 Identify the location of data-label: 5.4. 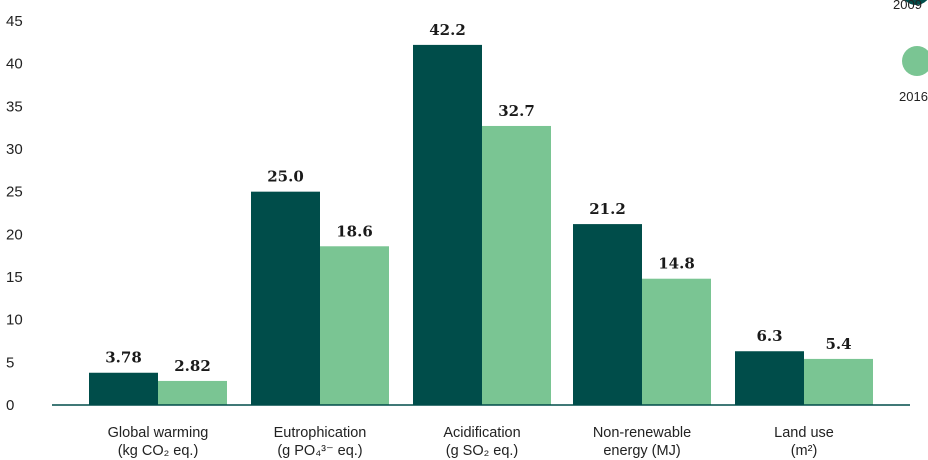
(838, 344).